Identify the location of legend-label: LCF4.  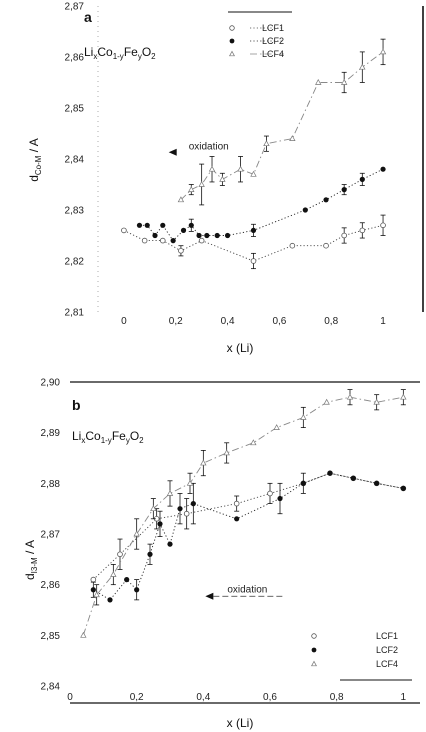
(273, 54).